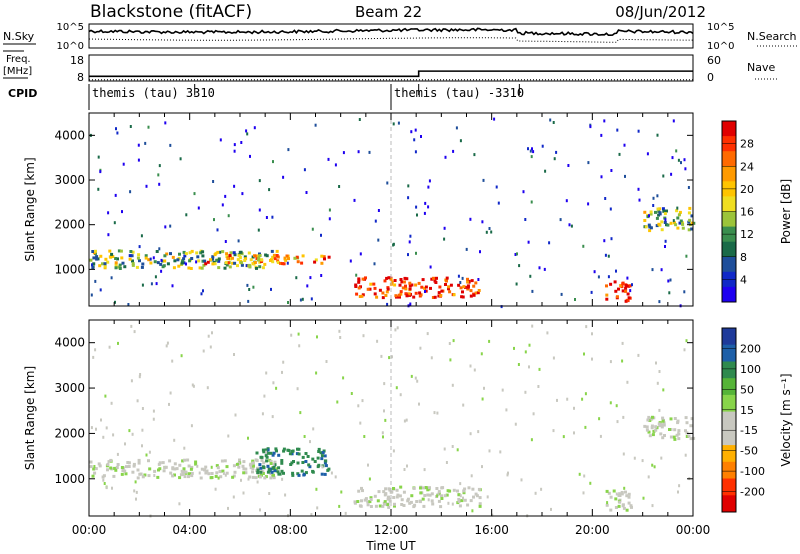  I want to click on date-title: 08/Jun/2012, so click(660, 12).